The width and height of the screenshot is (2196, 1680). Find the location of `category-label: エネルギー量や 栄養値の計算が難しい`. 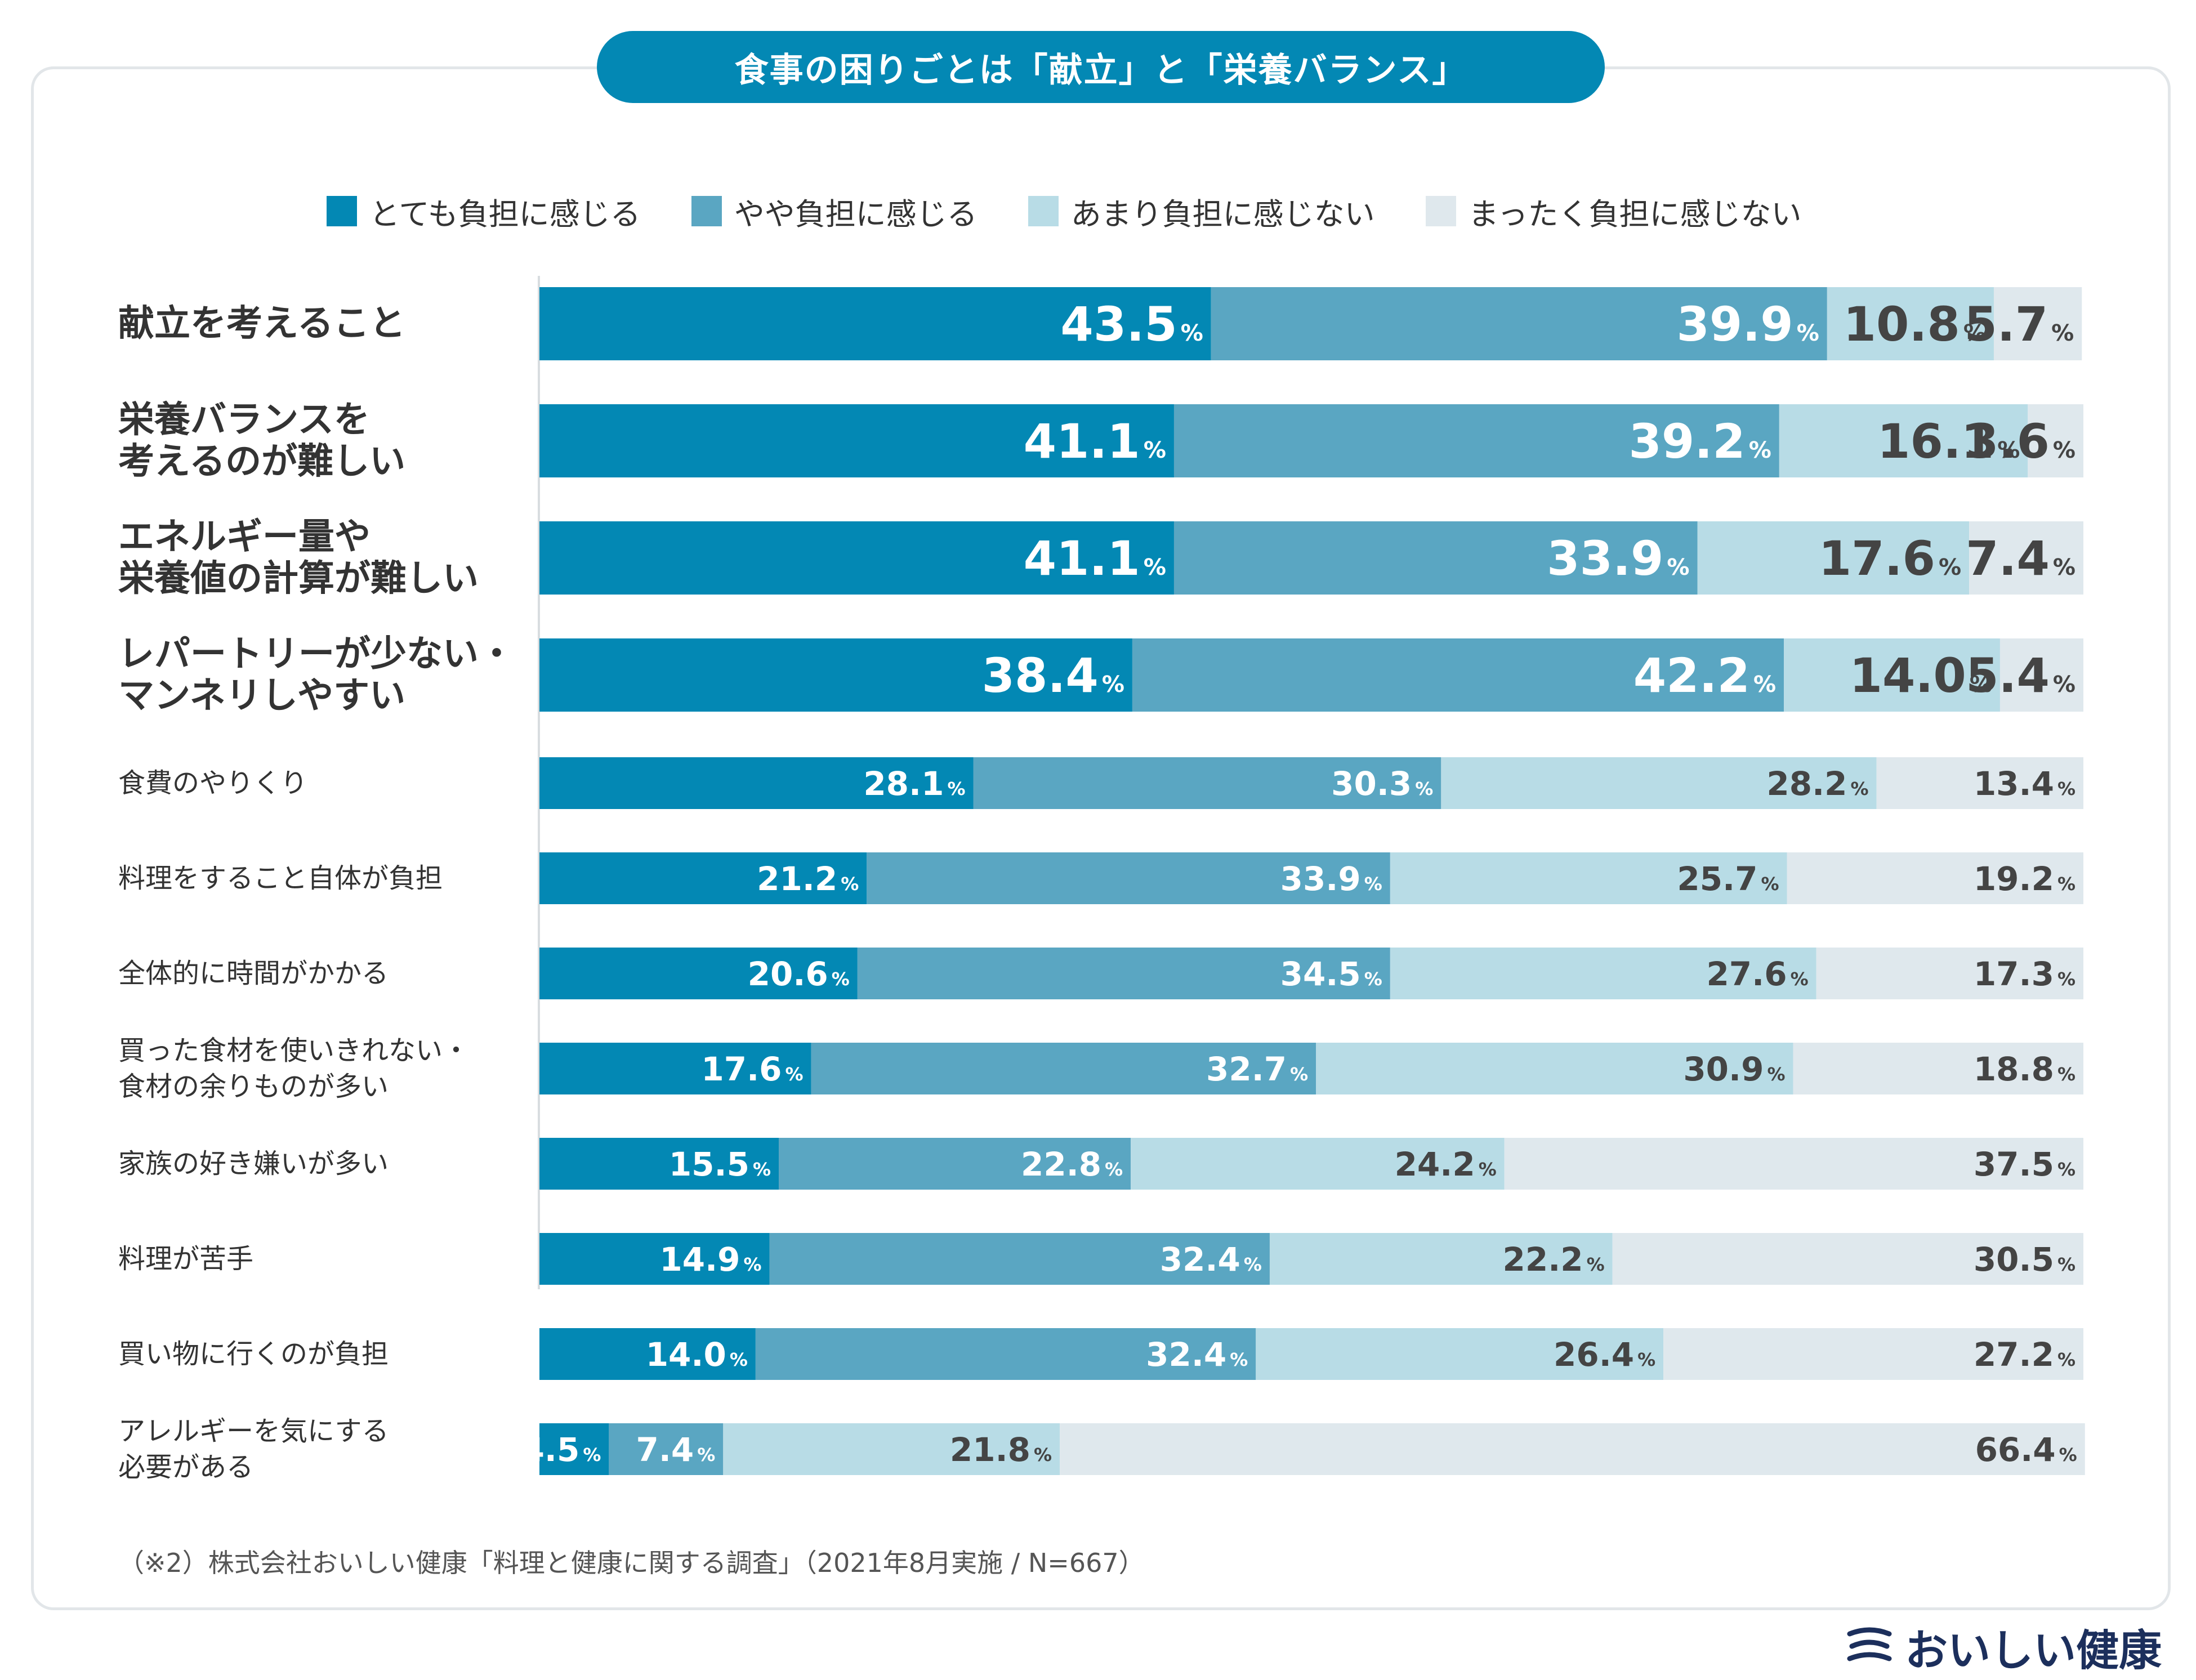

category-label: エネルギー量や 栄養値の計算が難しい is located at coordinates (298, 558).